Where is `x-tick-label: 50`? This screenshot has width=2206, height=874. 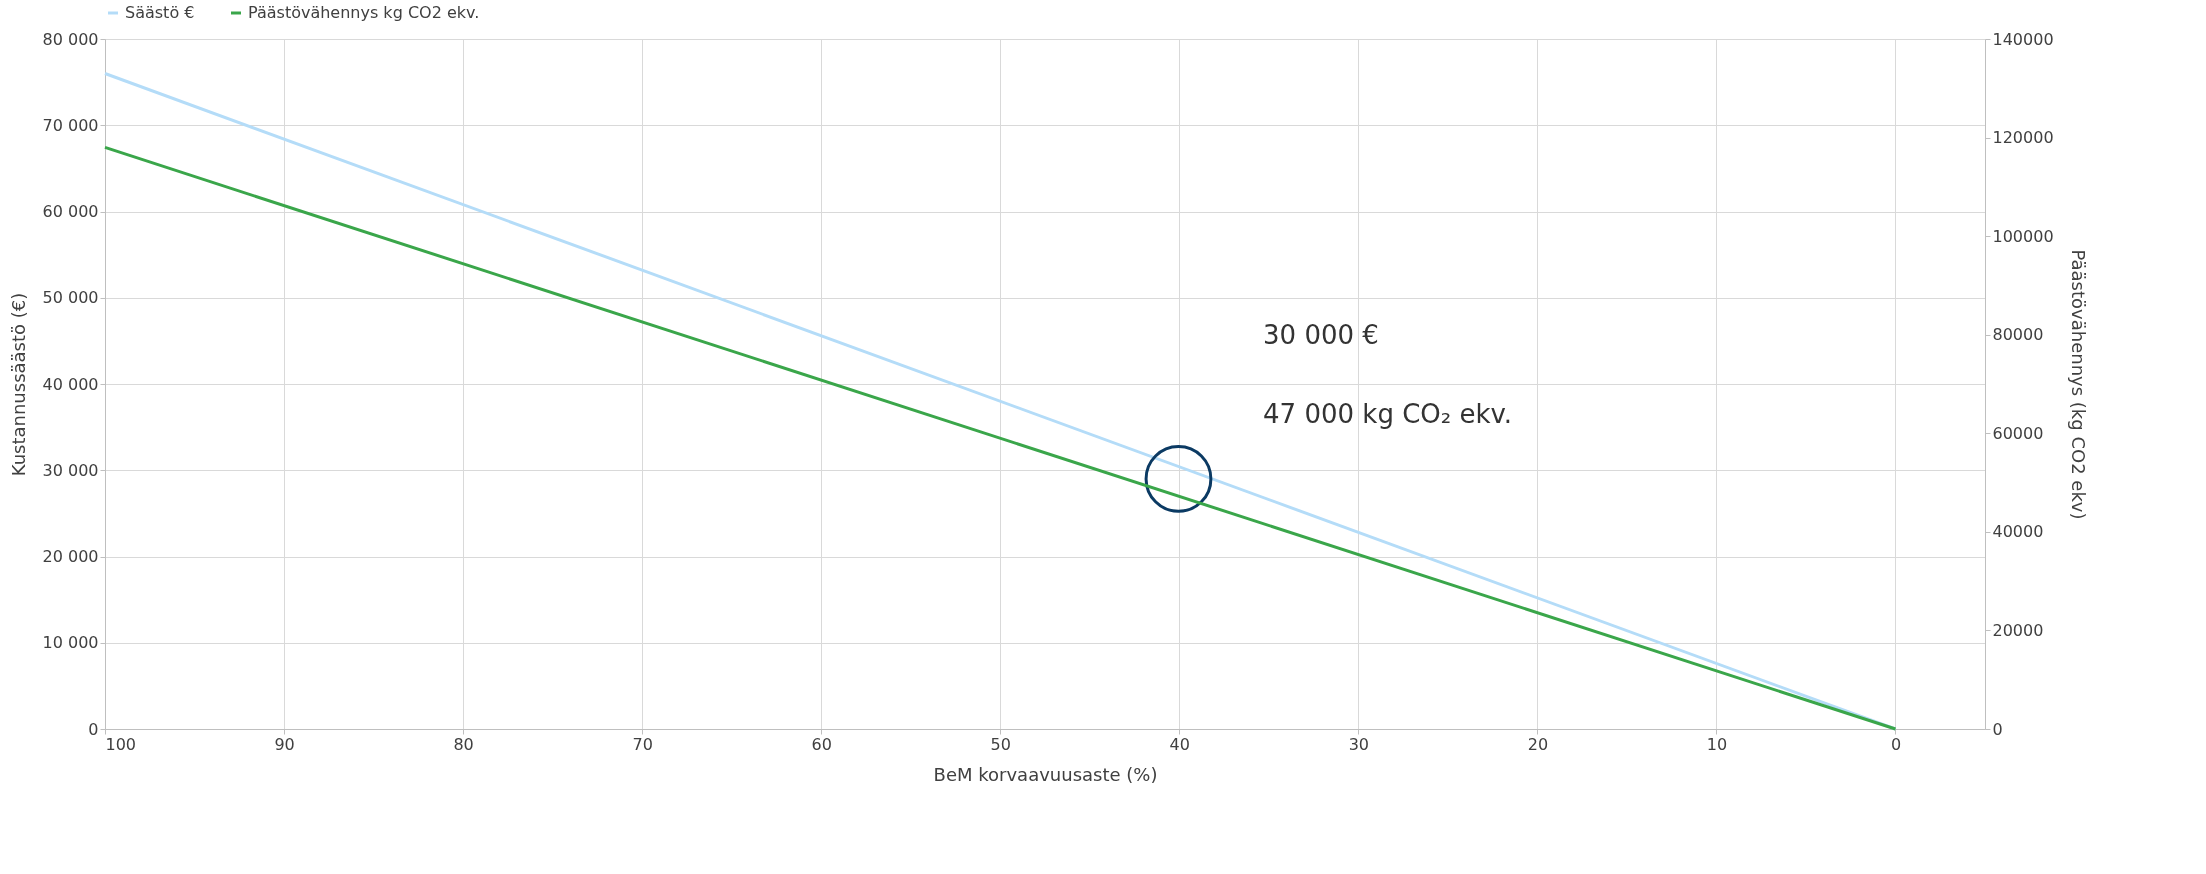
x-tick-label: 50 is located at coordinates (1000, 744).